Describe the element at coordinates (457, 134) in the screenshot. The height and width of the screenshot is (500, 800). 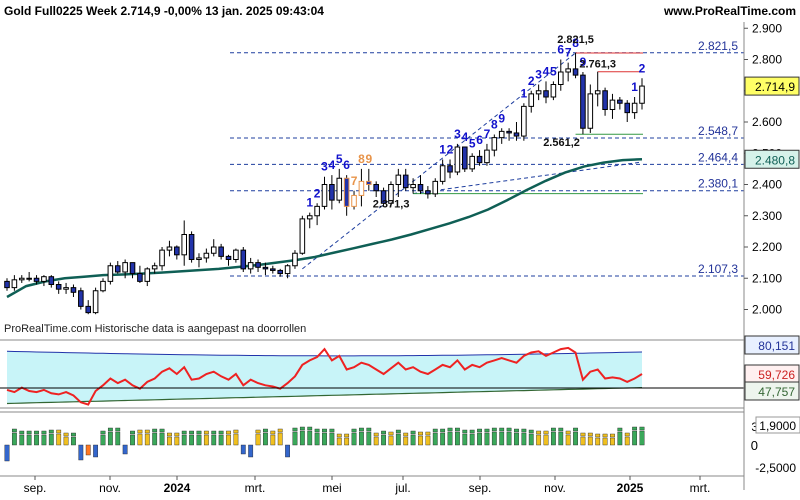
I see `td-count-label: 3` at that location.